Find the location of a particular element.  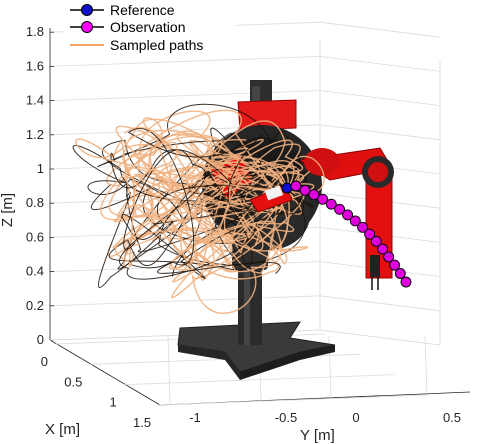

y-tick-labels: -1 -0.5 0 0.5 is located at coordinates (325, 417).